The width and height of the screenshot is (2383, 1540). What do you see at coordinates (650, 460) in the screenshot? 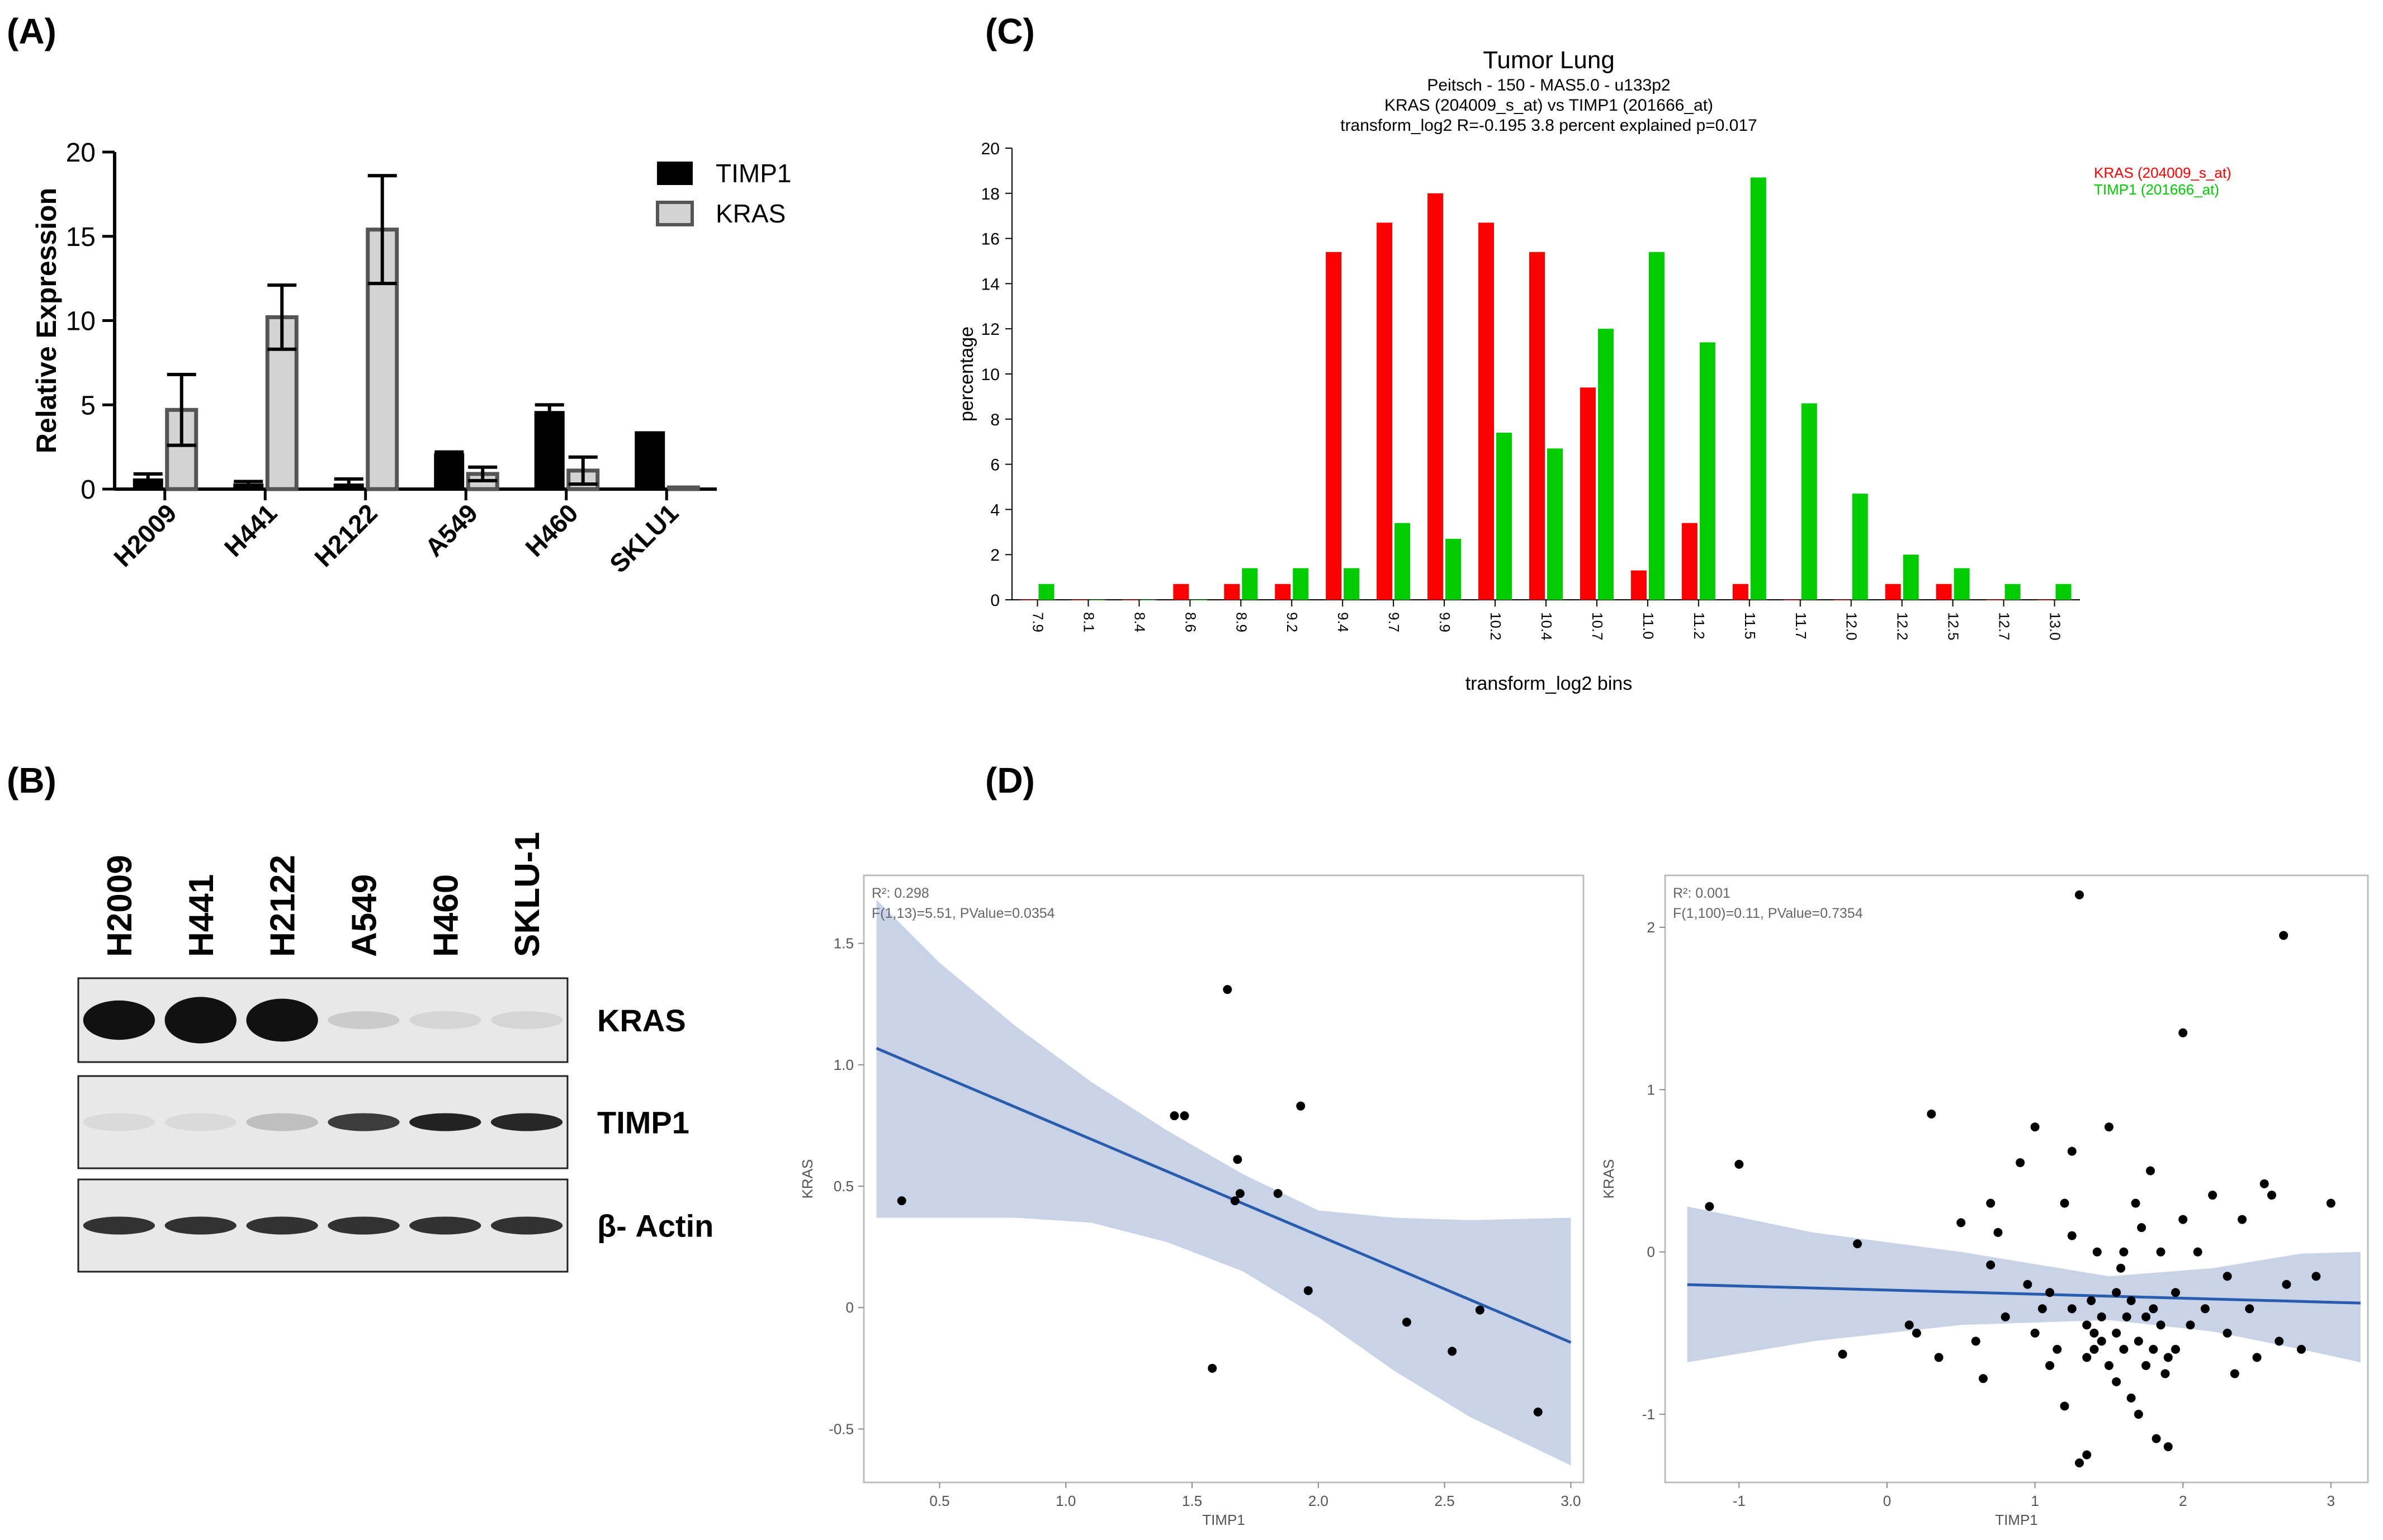
I see `bar-timp1-sklu1` at bounding box center [650, 460].